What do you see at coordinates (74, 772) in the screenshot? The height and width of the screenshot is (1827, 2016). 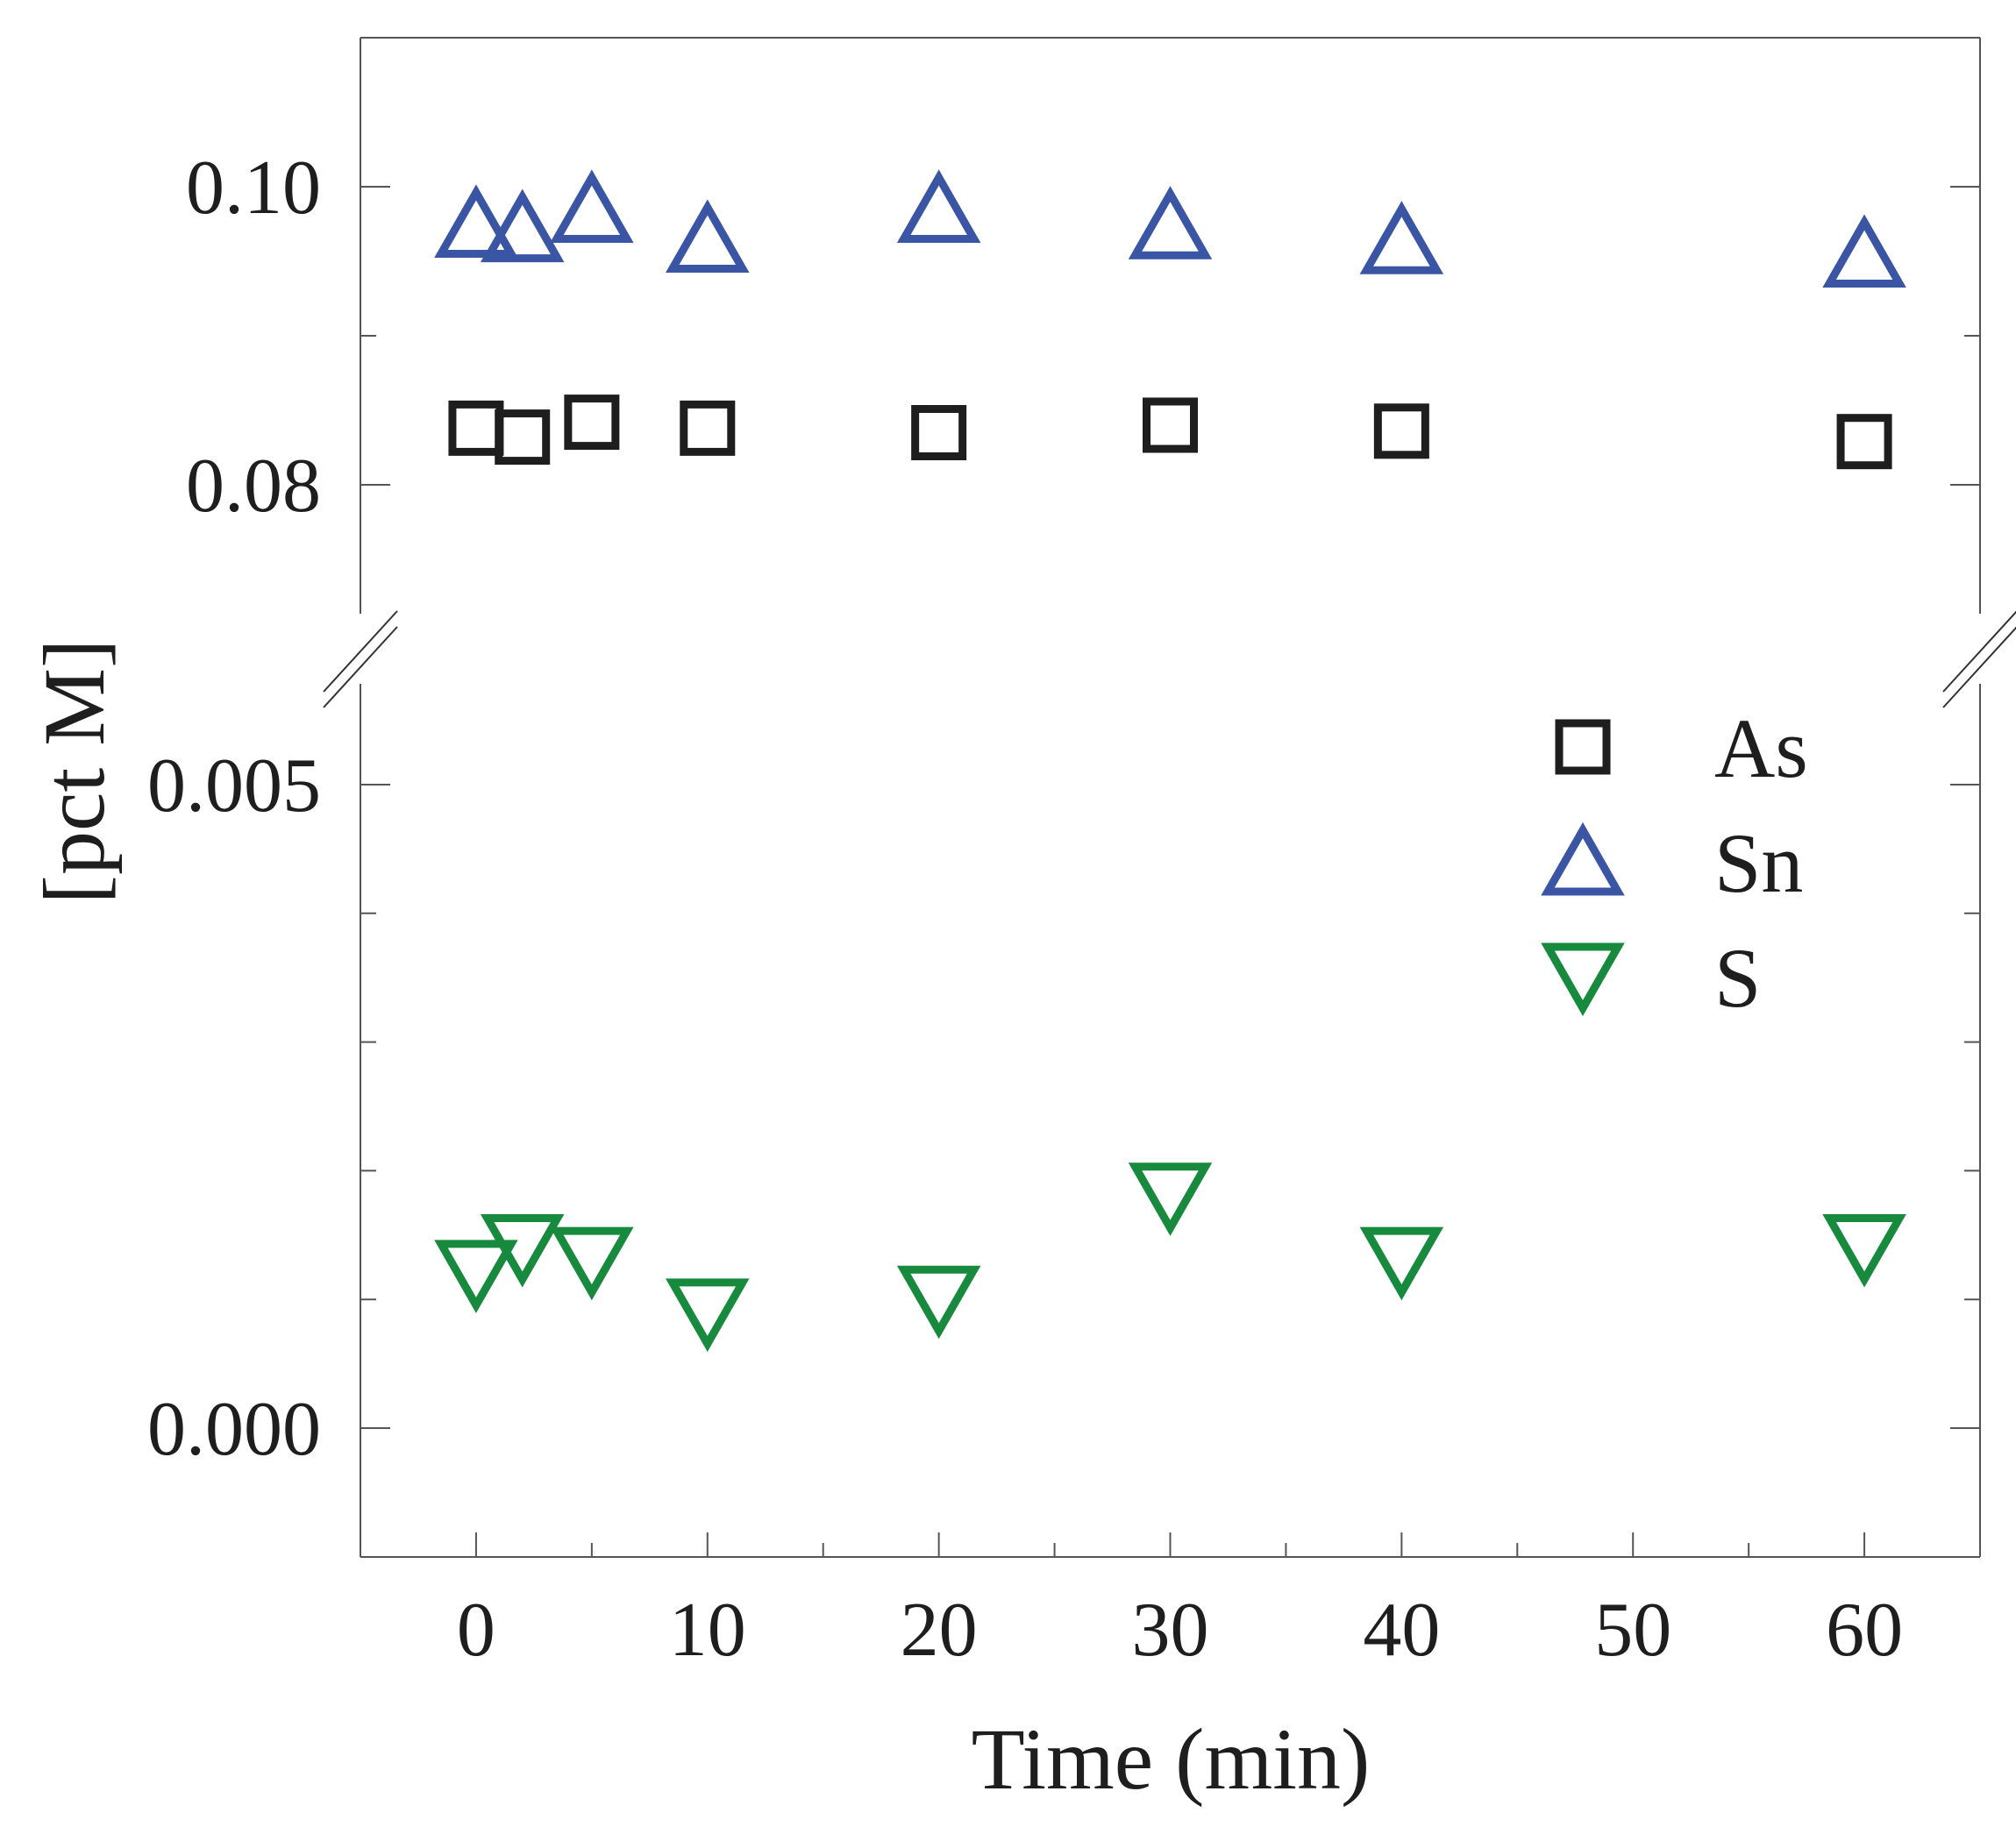 I see `y-axis-title: [pct M]` at bounding box center [74, 772].